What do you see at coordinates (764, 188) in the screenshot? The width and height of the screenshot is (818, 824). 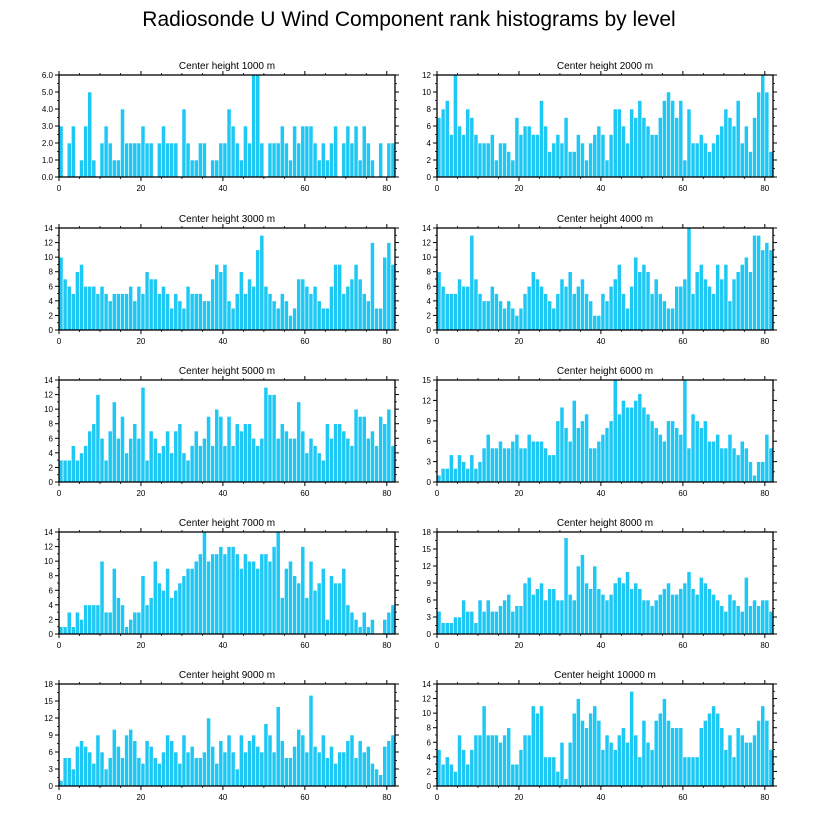 I see `x-tick-label: 80` at bounding box center [764, 188].